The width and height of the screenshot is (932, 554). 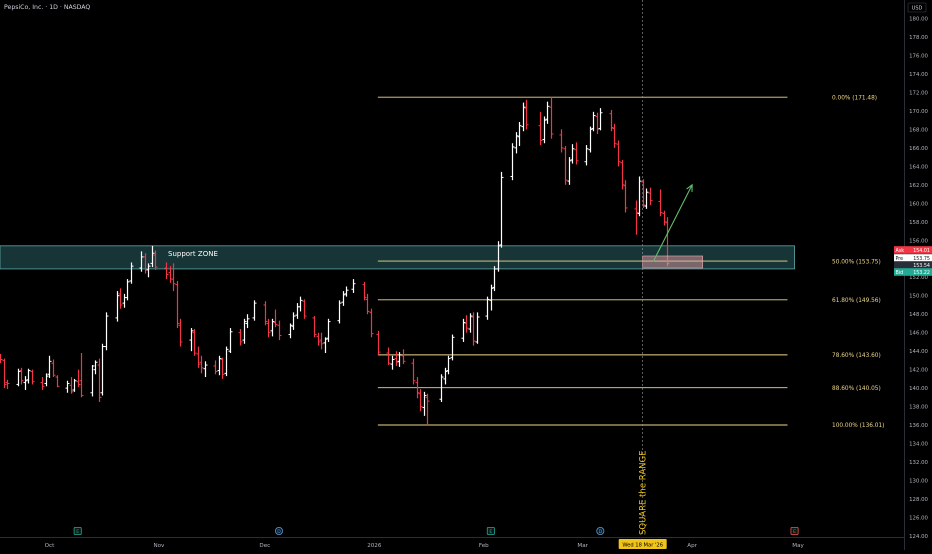 What do you see at coordinates (642, 544) in the screenshot?
I see `crosshair-date-box` at bounding box center [642, 544].